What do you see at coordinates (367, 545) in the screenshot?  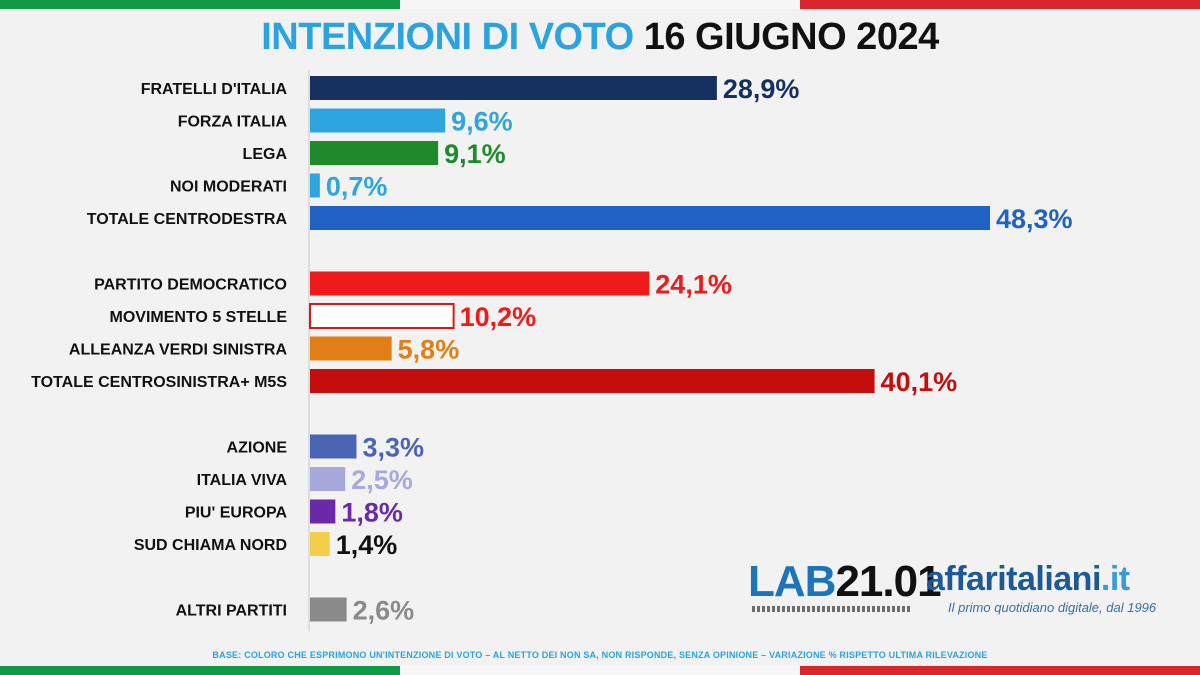 I see `value-label: 1,4%` at bounding box center [367, 545].